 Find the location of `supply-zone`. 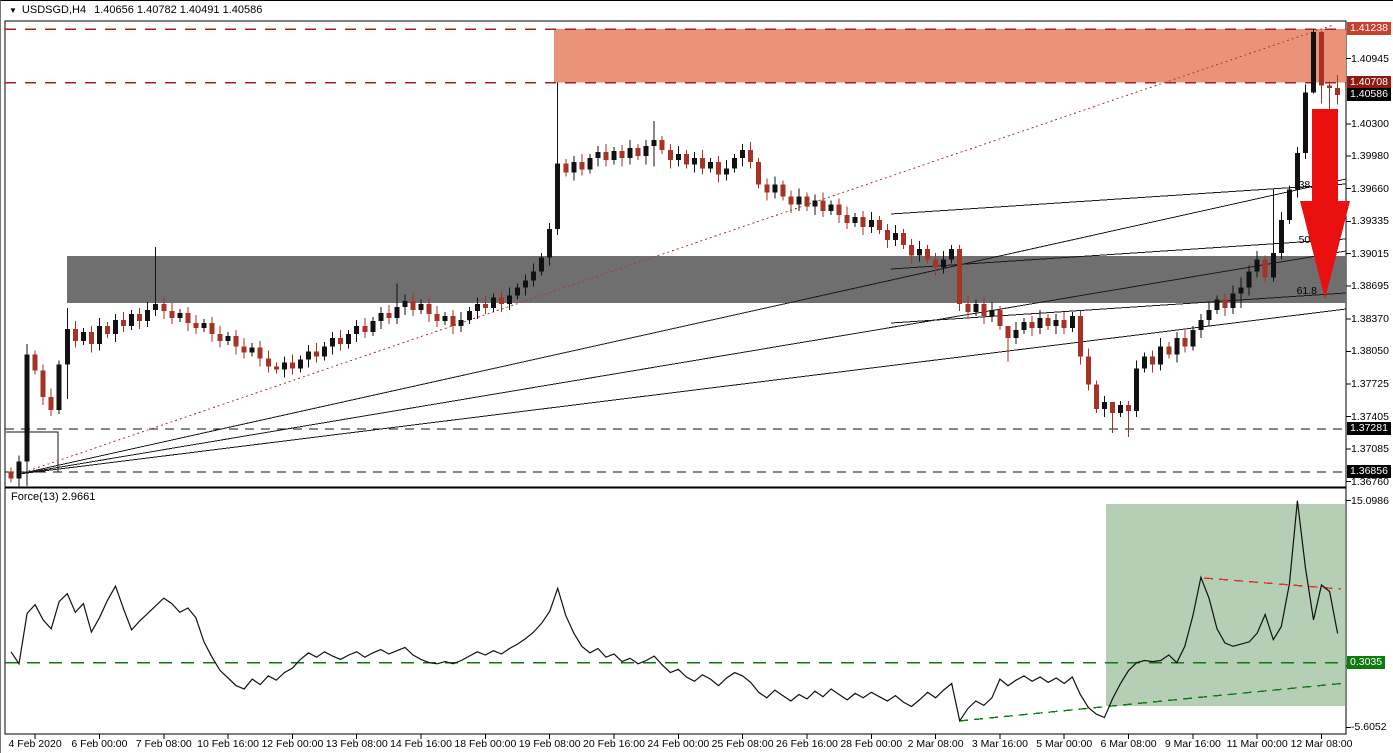

supply-zone is located at coordinates (950, 56).